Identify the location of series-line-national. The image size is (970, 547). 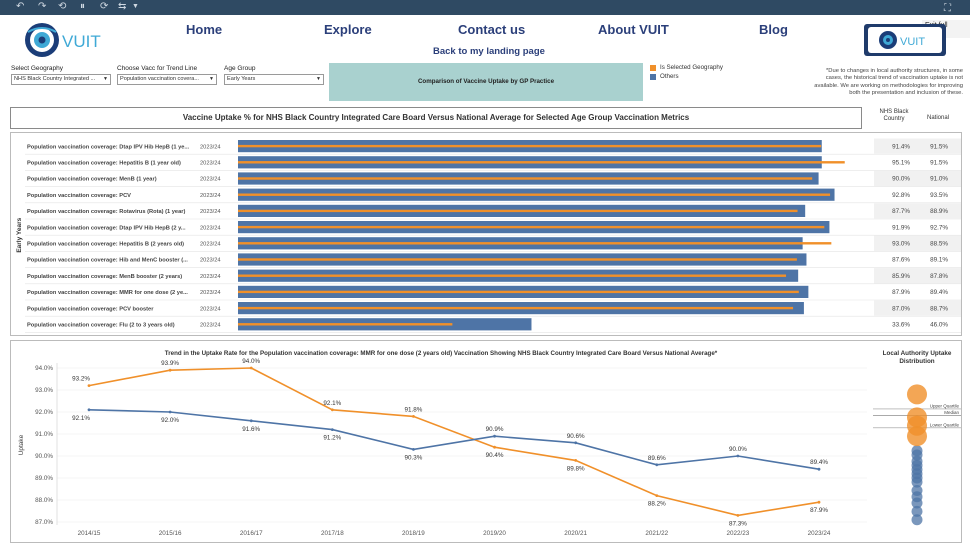
(454, 439).